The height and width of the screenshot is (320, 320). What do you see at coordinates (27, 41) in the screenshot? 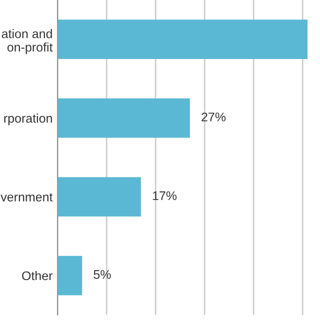
I see `y-tick-label: ation and on-profit` at bounding box center [27, 41].